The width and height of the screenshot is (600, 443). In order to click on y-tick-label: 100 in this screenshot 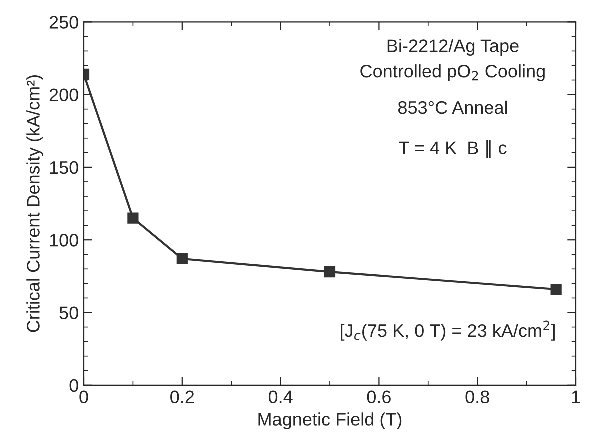, I will do `click(64, 240)`.